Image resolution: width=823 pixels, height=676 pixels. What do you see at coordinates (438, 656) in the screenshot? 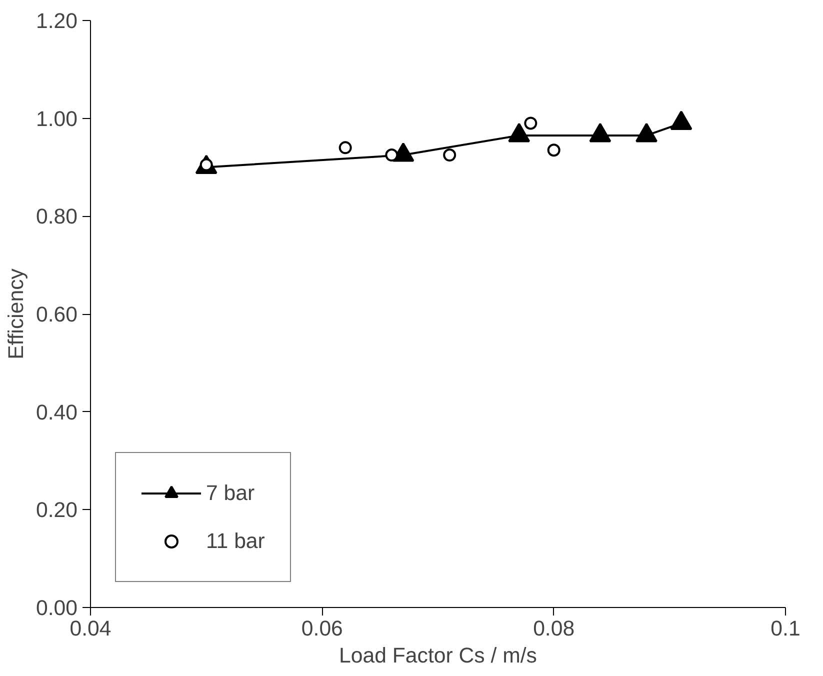
I see `x-axis-title: Load Factor Cs / m/s` at bounding box center [438, 656].